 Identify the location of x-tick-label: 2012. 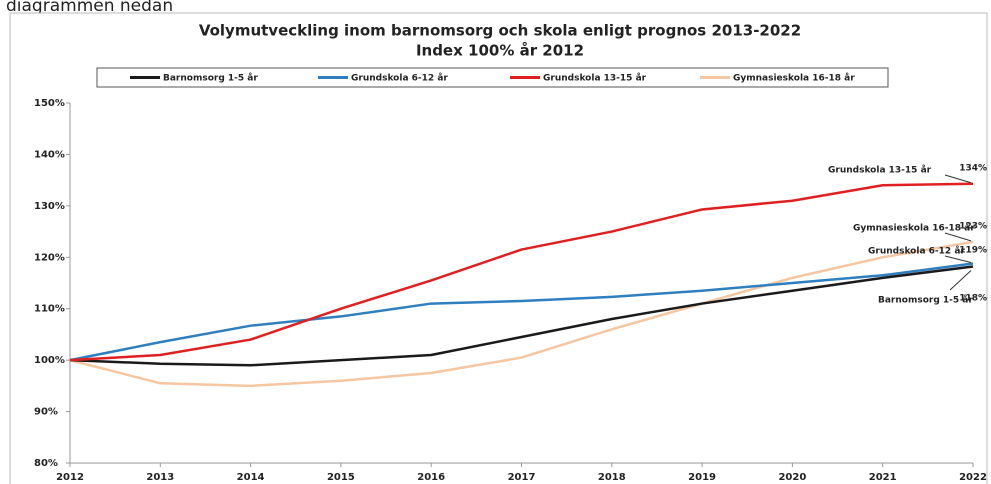
(70, 477).